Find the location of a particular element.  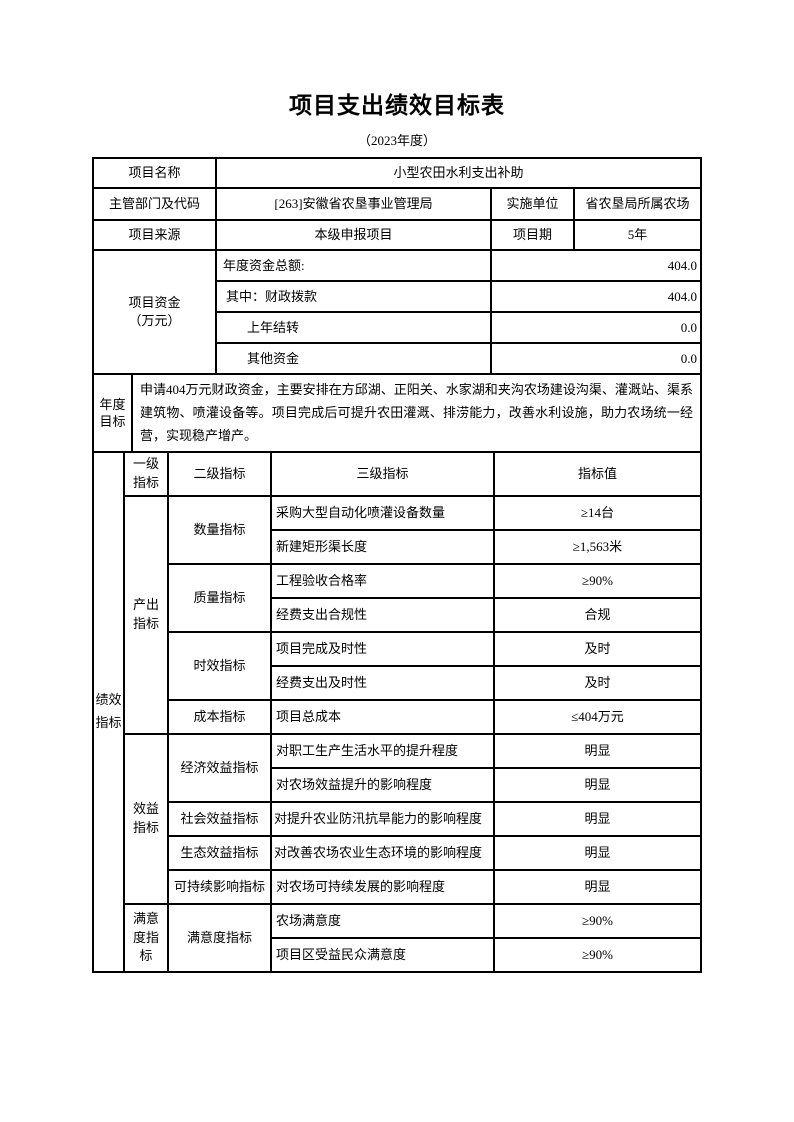

perf-level2-cost: 成本指标 is located at coordinates (219, 716).